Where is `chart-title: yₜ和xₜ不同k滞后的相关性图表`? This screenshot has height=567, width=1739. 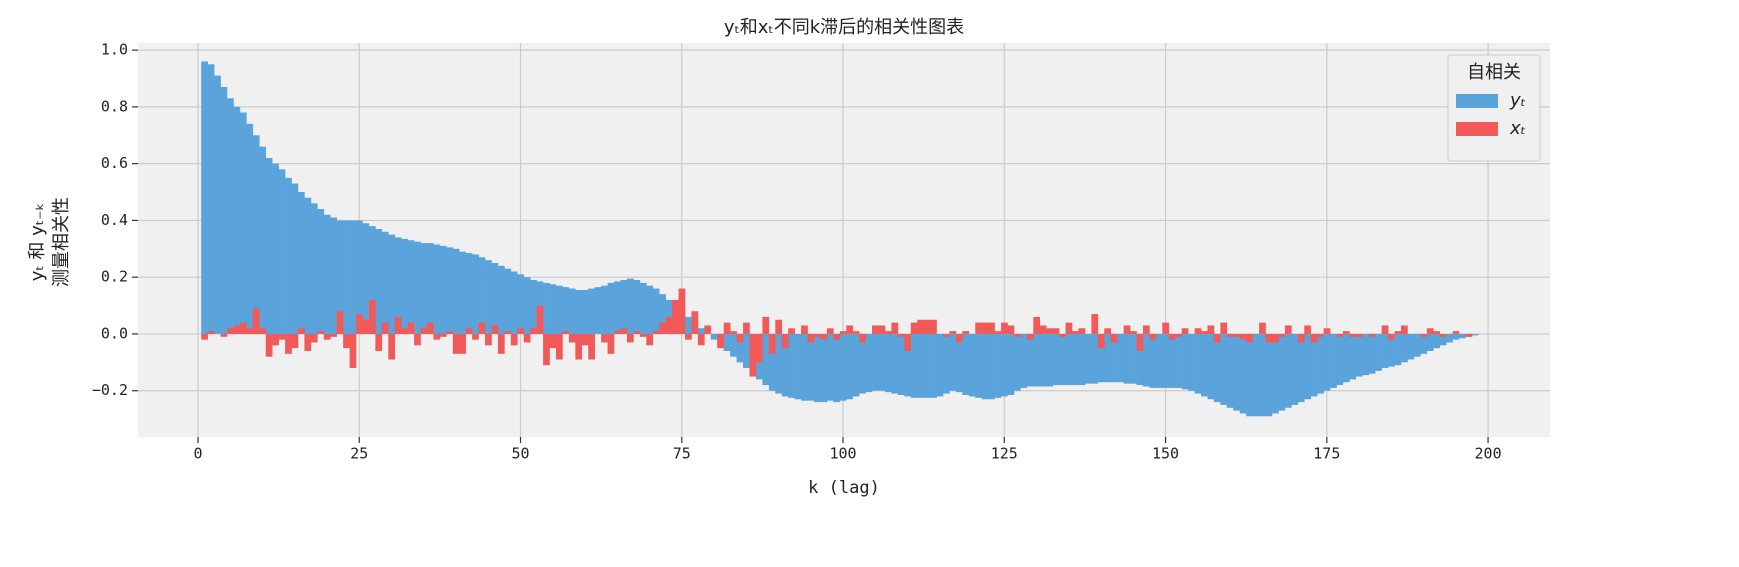 chart-title: yₜ和xₜ不同k滞后的相关性图表 is located at coordinates (844, 27).